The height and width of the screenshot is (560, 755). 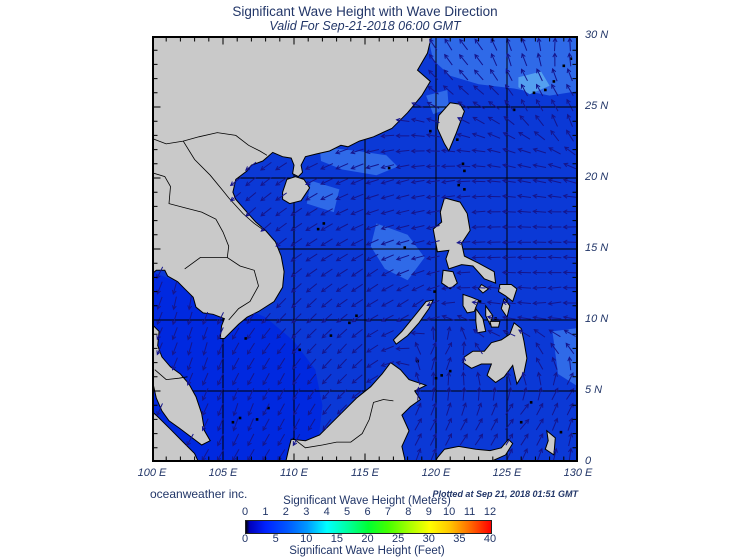 I want to click on credit-text: oceanweather inc., so click(x=199, y=494).